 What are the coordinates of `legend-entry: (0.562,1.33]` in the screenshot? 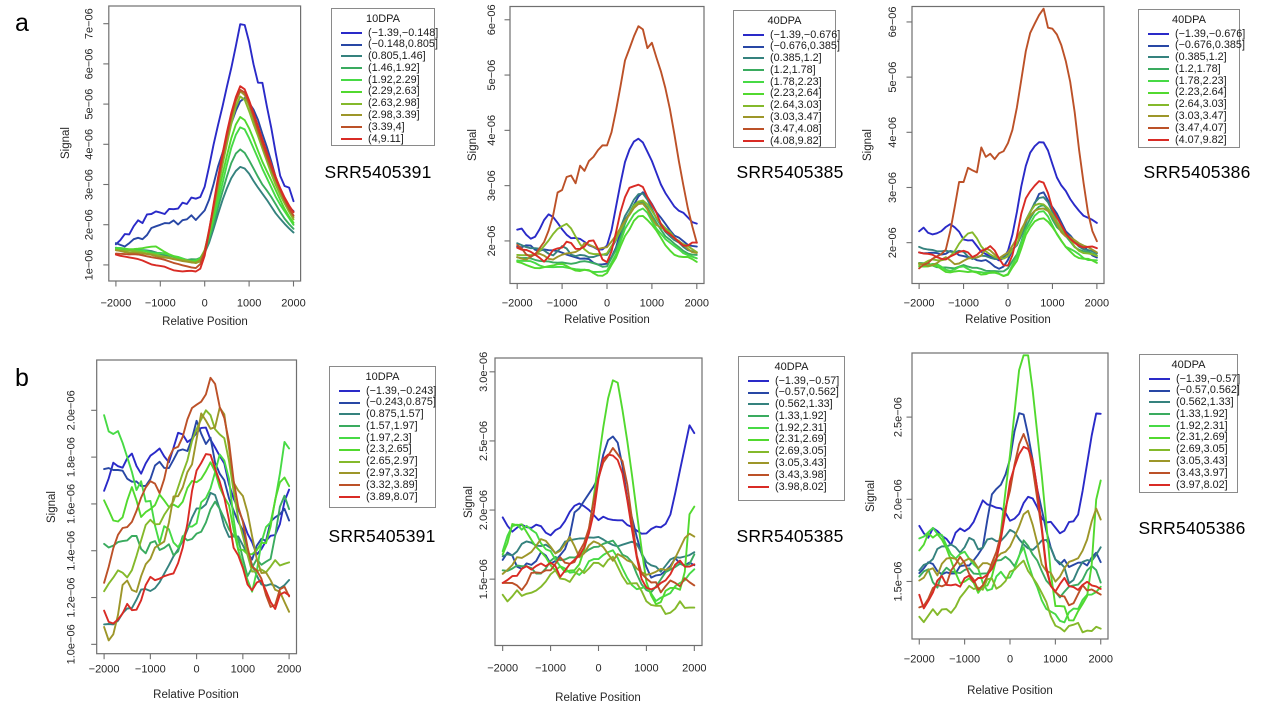 It's located at (791, 405).